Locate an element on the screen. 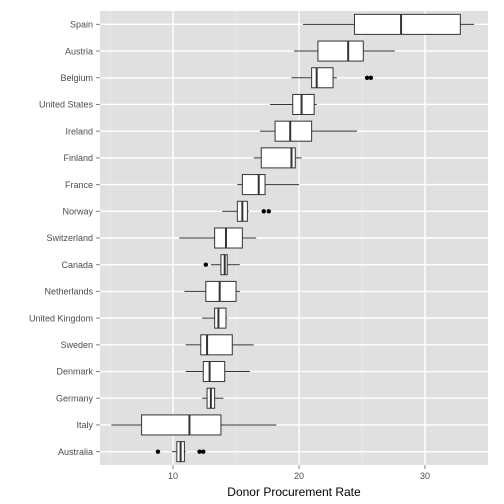 The width and height of the screenshot is (504, 504). x-tick-label: 10 is located at coordinates (173, 476).